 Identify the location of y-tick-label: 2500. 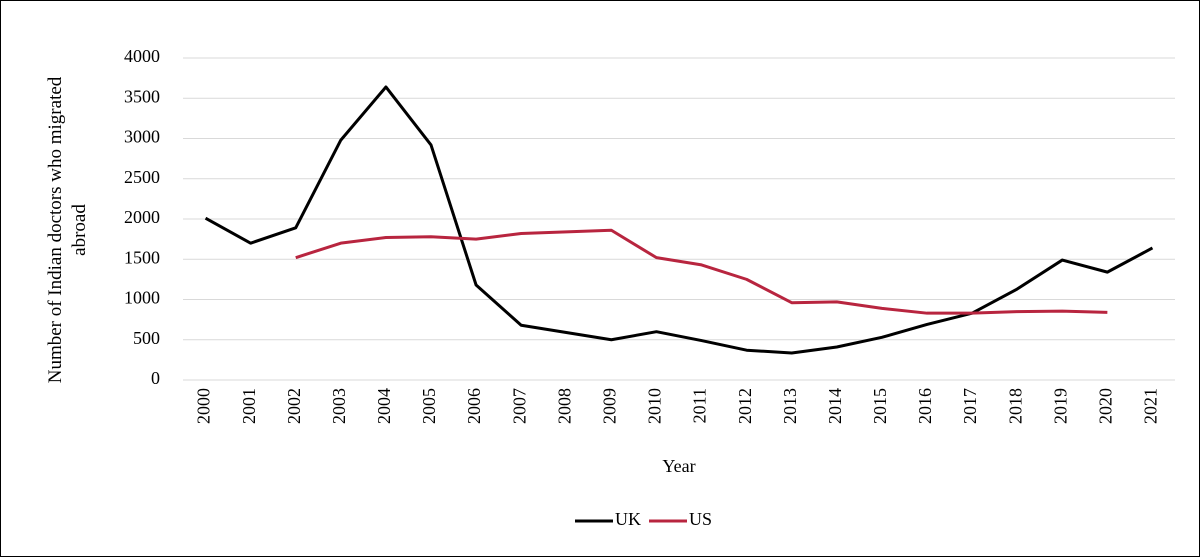
(142, 177).